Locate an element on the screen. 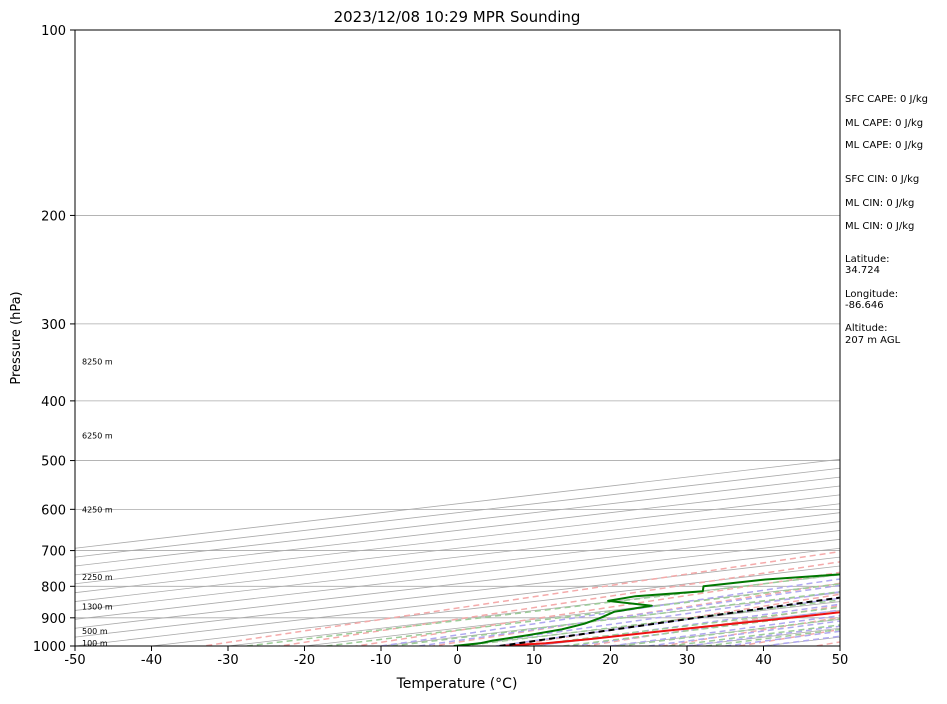 The height and width of the screenshot is (704, 947). ml-cin-text-2: ML CIN: 0 J/kg is located at coordinates (879, 226).